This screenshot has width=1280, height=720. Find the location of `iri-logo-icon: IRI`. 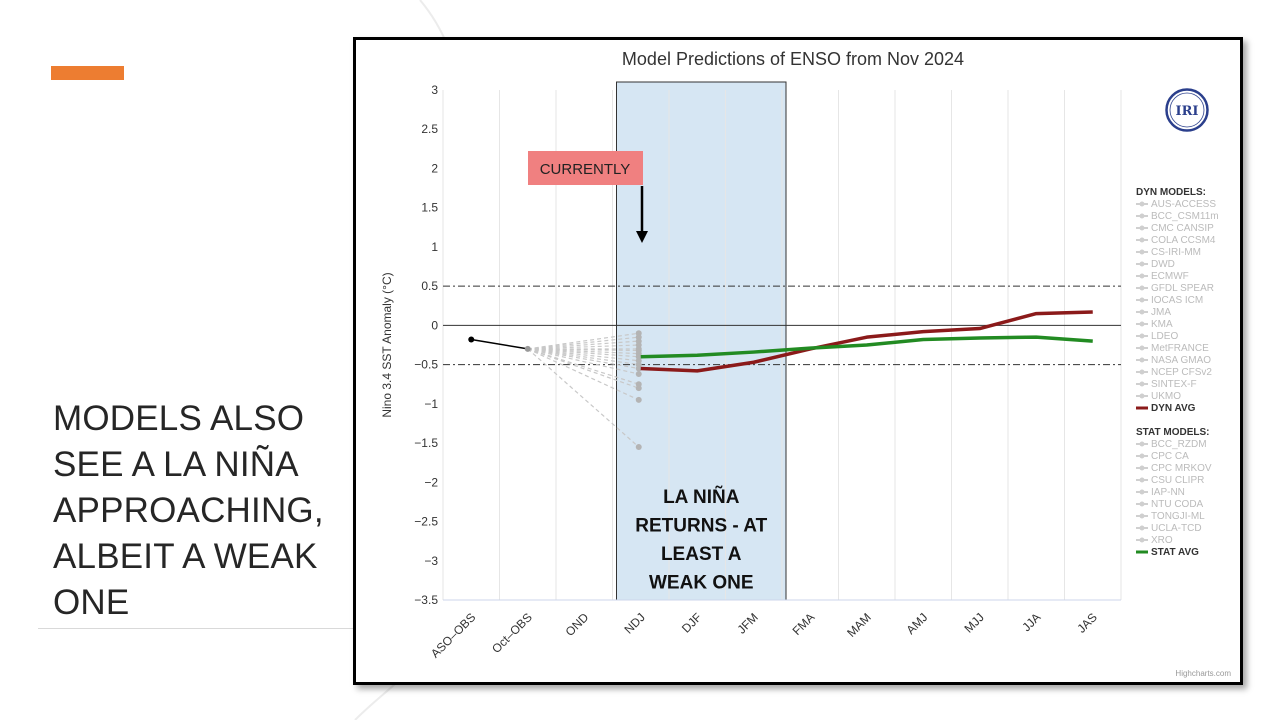

iri-logo-icon: IRI is located at coordinates (1187, 110).